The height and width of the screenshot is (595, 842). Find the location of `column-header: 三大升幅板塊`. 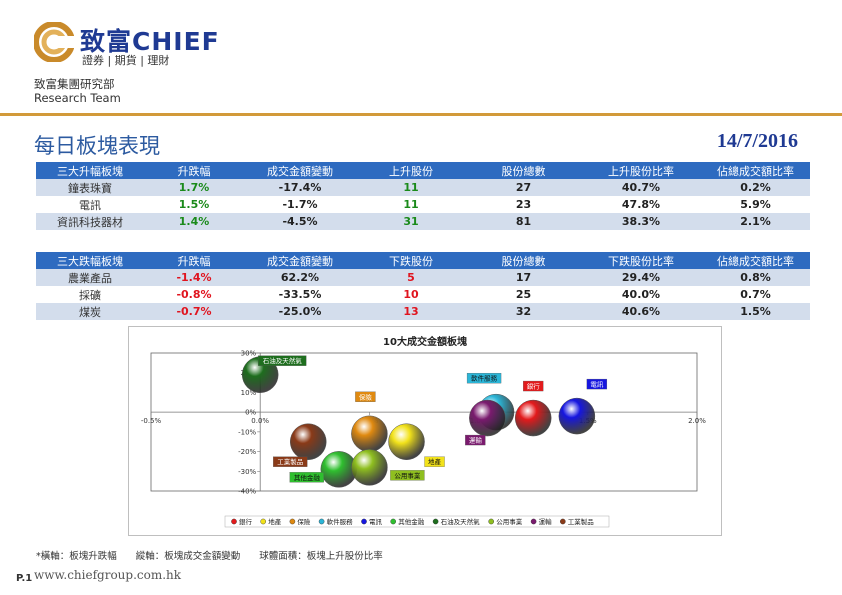

column-header: 三大升幅板塊 is located at coordinates (90, 170).